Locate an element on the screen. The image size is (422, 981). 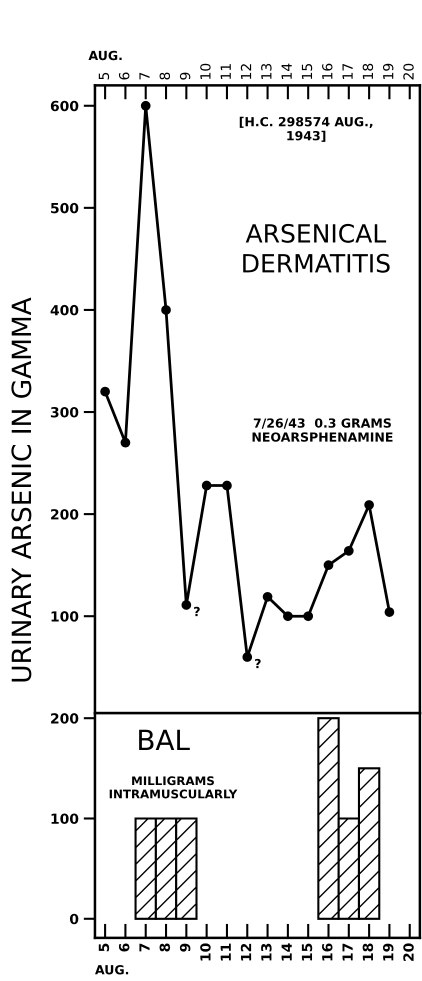
annotation: [H.C. 298574 AUG., 1943] is located at coordinates (306, 129).